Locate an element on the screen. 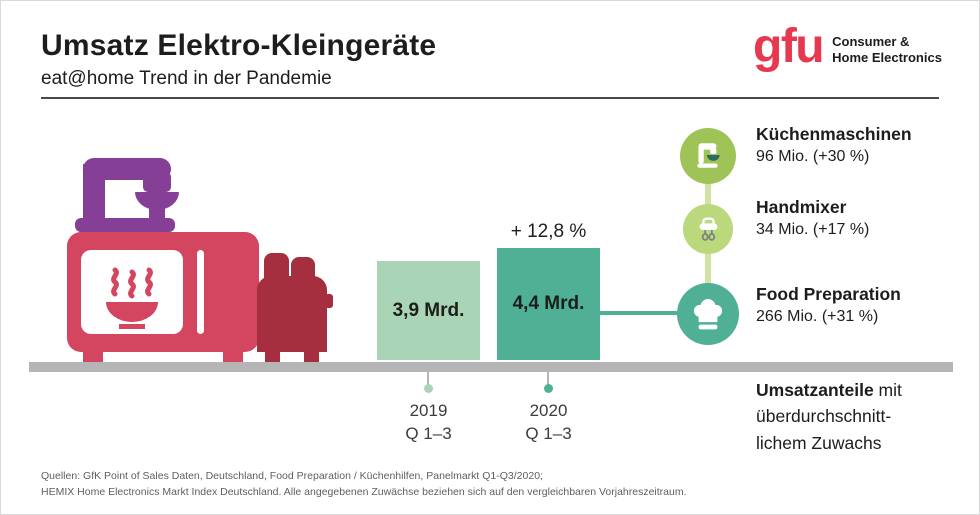  gfu-logo: gfu Consumer & Home Electronics is located at coordinates (847, 46).